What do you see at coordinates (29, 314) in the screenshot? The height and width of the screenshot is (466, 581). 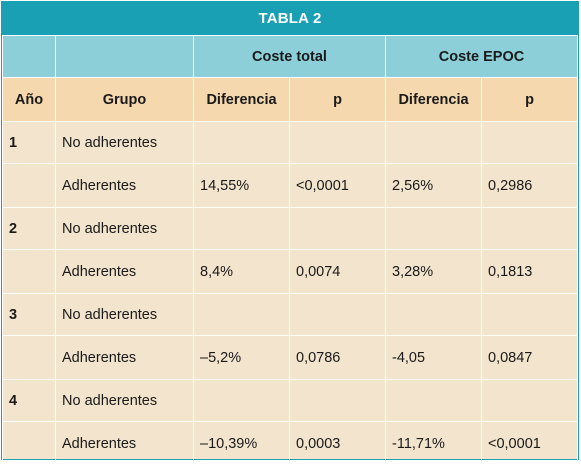 I see `cell-anio: 3` at bounding box center [29, 314].